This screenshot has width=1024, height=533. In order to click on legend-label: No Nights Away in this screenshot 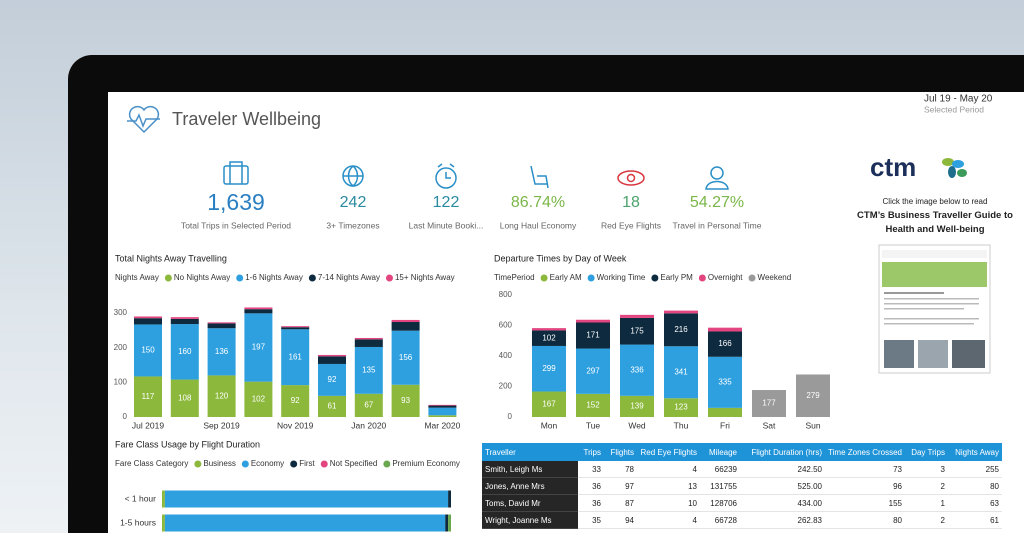, I will do `click(202, 277)`.